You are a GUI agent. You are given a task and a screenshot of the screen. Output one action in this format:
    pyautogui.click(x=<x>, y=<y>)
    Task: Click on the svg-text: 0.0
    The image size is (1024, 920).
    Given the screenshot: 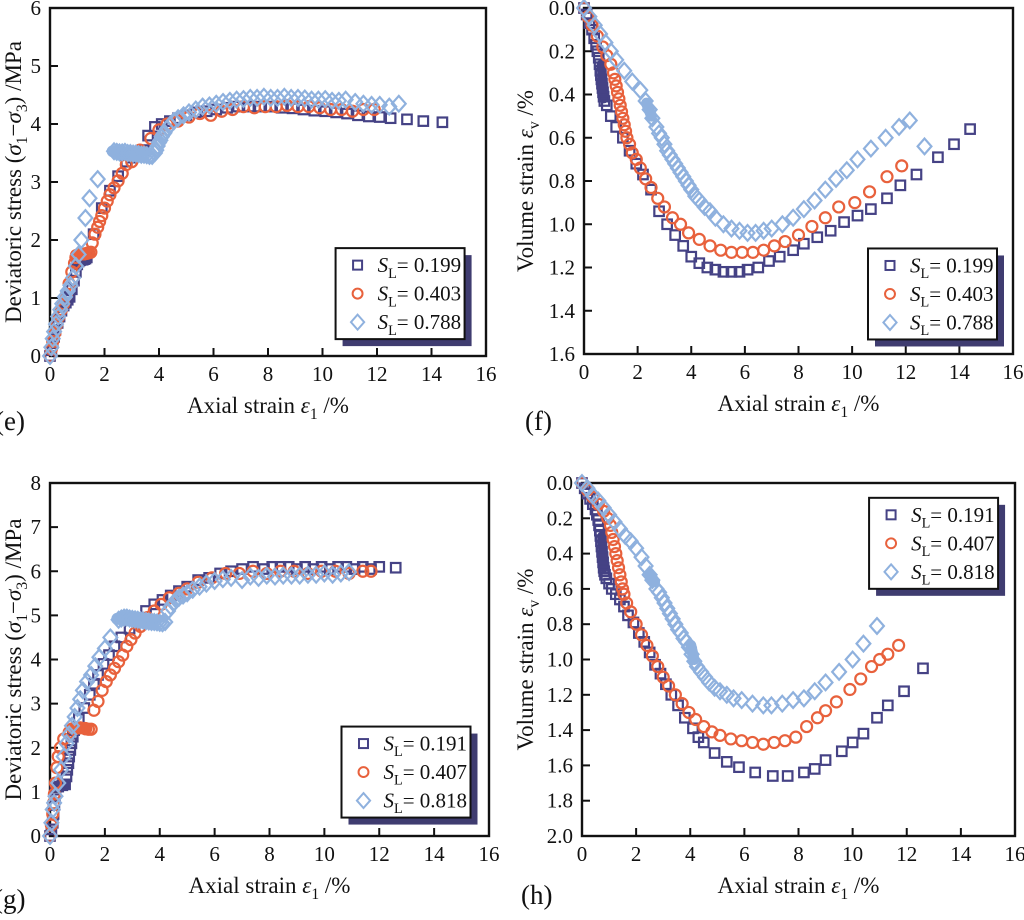 What is the action you would take?
    pyautogui.click(x=560, y=483)
    